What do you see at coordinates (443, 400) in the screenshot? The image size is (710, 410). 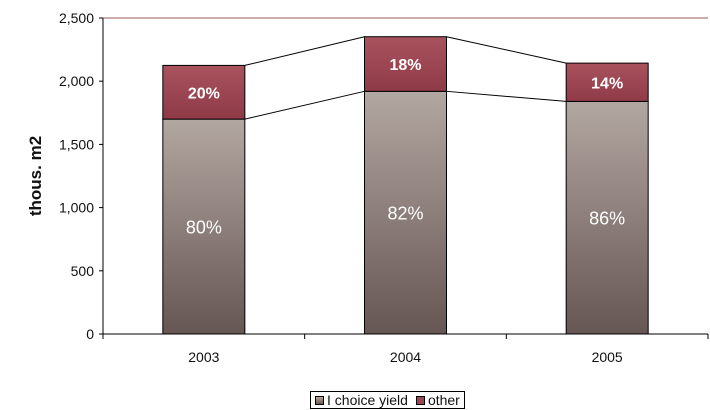 I see `legend-label-other: other` at bounding box center [443, 400].